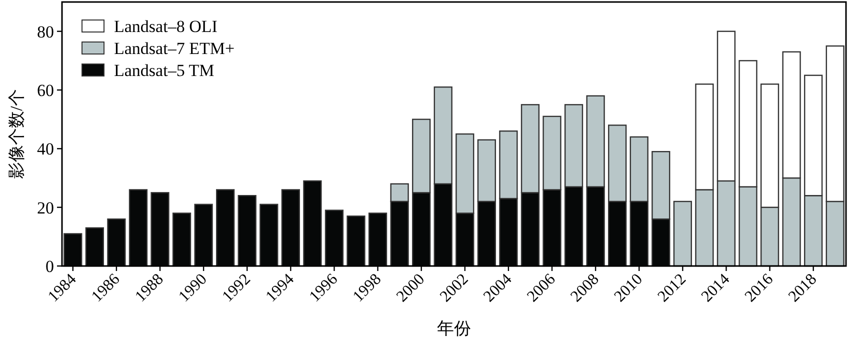 Image resolution: width=850 pixels, height=341 pixels. Describe the element at coordinates (45, 90) in the screenshot. I see `y-tick-label: 60` at that location.